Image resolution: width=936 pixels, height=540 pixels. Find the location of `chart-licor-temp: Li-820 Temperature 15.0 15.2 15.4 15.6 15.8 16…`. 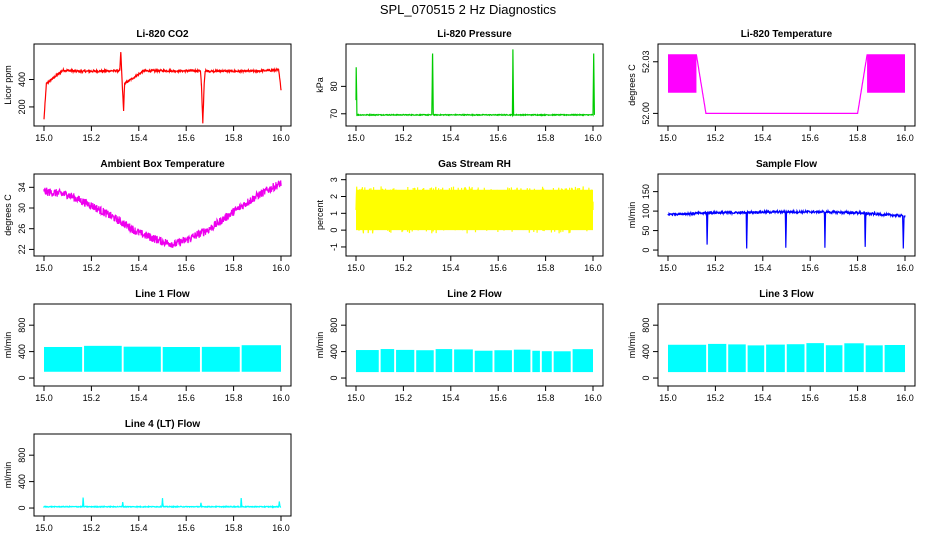

chart-licor-temp: Li-820 Temperature 15.0 15.2 15.4 15.6 15.8 16… is located at coordinates (771, 86).